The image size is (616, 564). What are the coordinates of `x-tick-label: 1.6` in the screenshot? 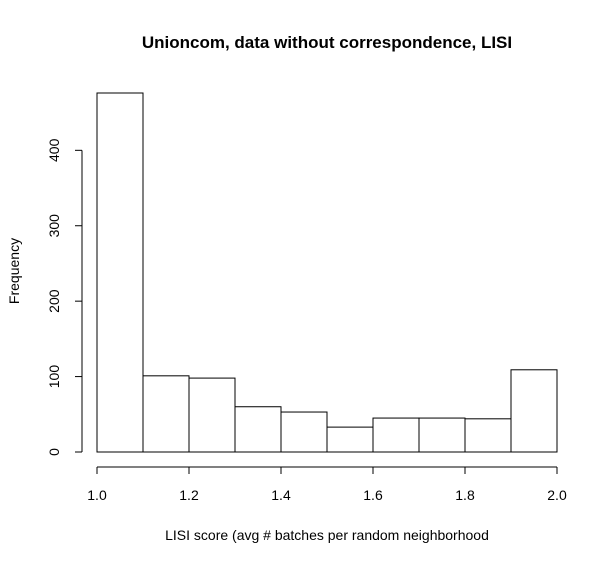 It's located at (373, 495).